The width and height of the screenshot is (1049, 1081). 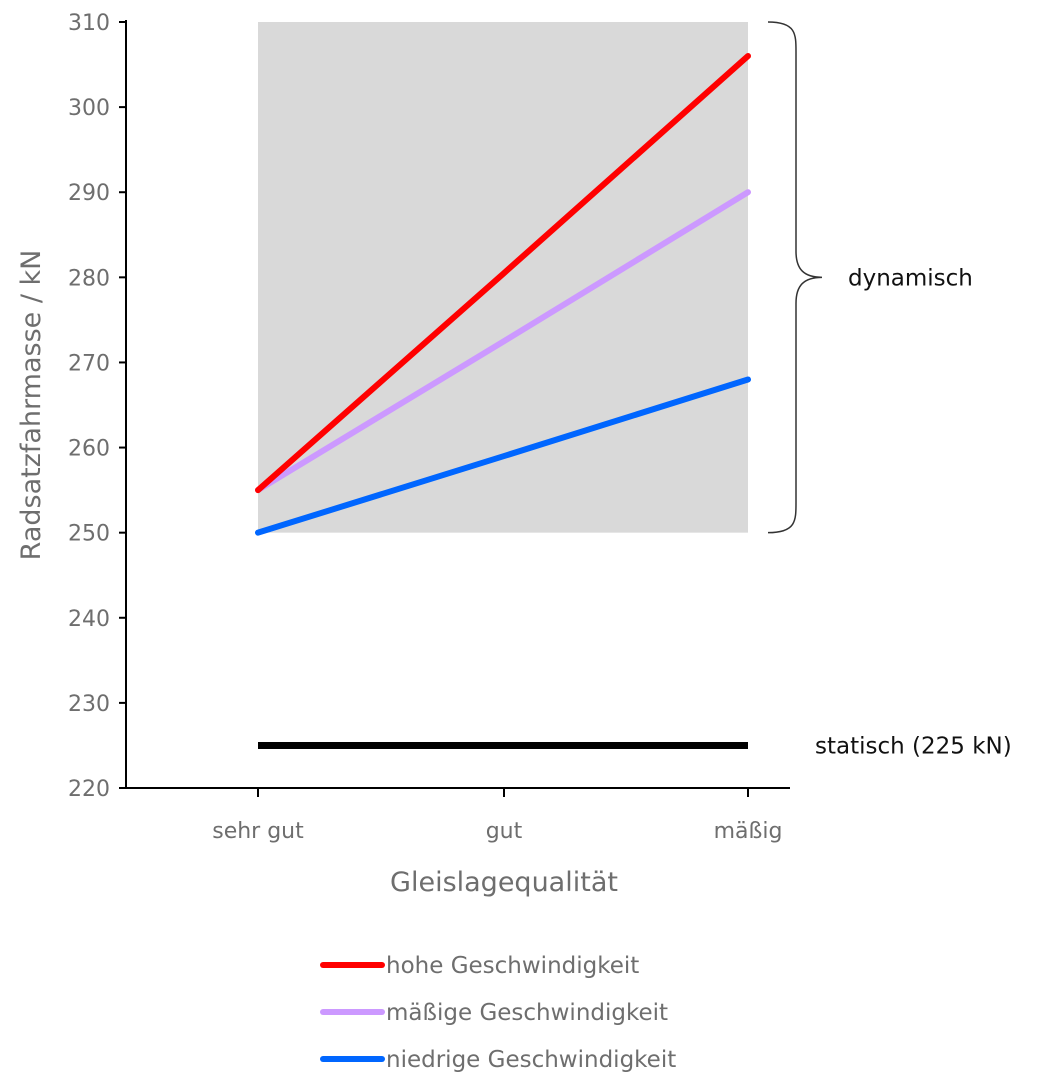 What do you see at coordinates (910, 278) in the screenshot?
I see `dynamic-label: dynamisch` at bounding box center [910, 278].